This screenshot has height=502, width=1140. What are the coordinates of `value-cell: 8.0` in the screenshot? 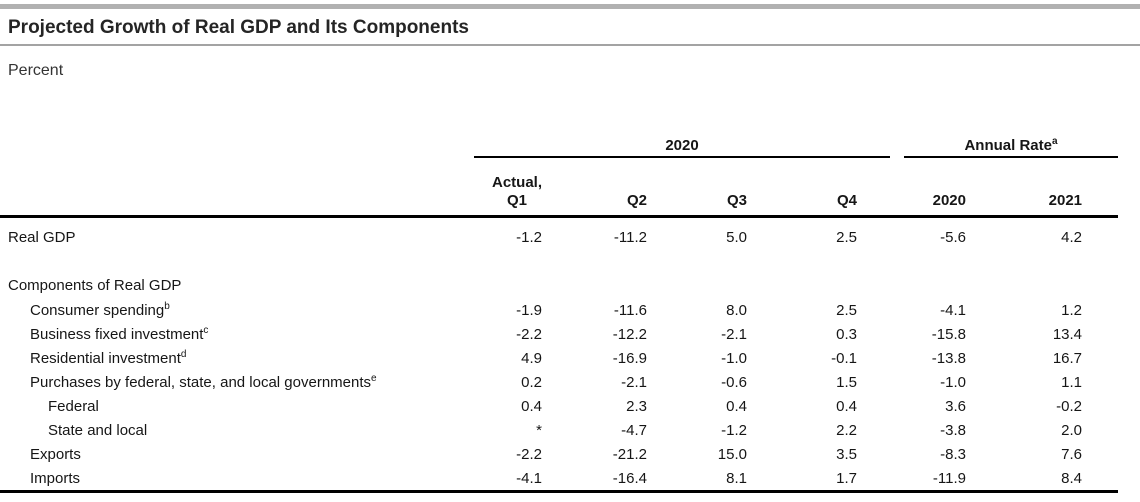 It's located at (736, 310).